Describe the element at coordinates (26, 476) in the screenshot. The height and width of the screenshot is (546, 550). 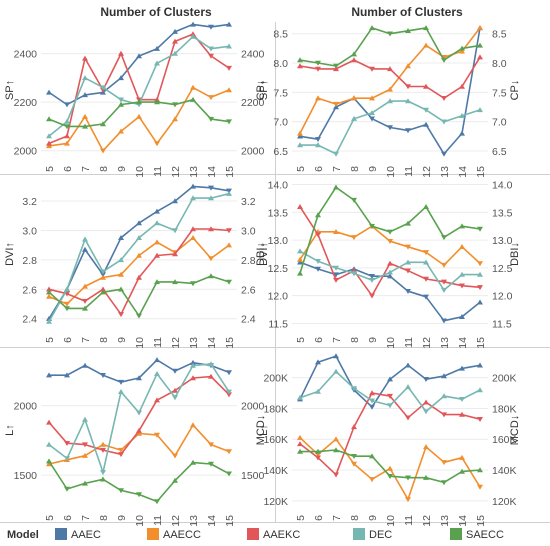
I see `y-tick-label-left: 1500` at that location.